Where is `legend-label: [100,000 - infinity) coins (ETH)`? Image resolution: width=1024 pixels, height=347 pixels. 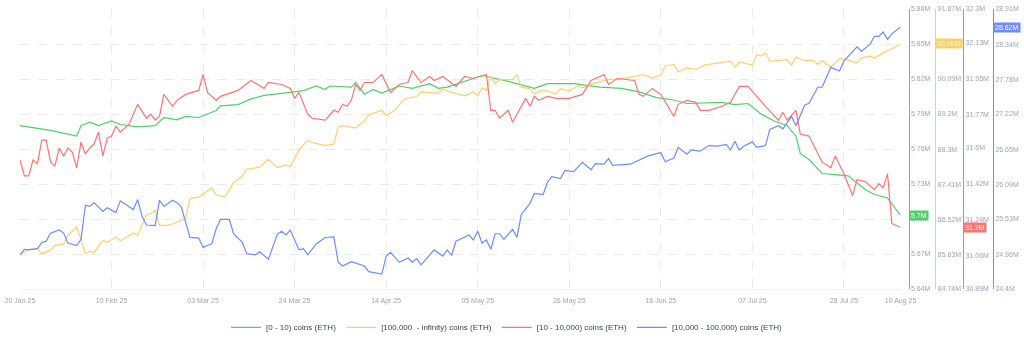 legend-label: [100,000 - infinity) coins (ETH) is located at coordinates (436, 328).